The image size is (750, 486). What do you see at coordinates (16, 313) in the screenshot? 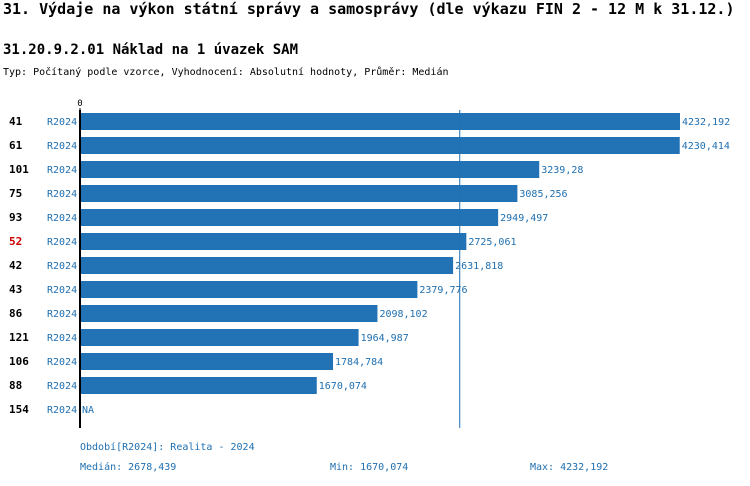
I see `row-id-label: 86` at bounding box center [16, 313].